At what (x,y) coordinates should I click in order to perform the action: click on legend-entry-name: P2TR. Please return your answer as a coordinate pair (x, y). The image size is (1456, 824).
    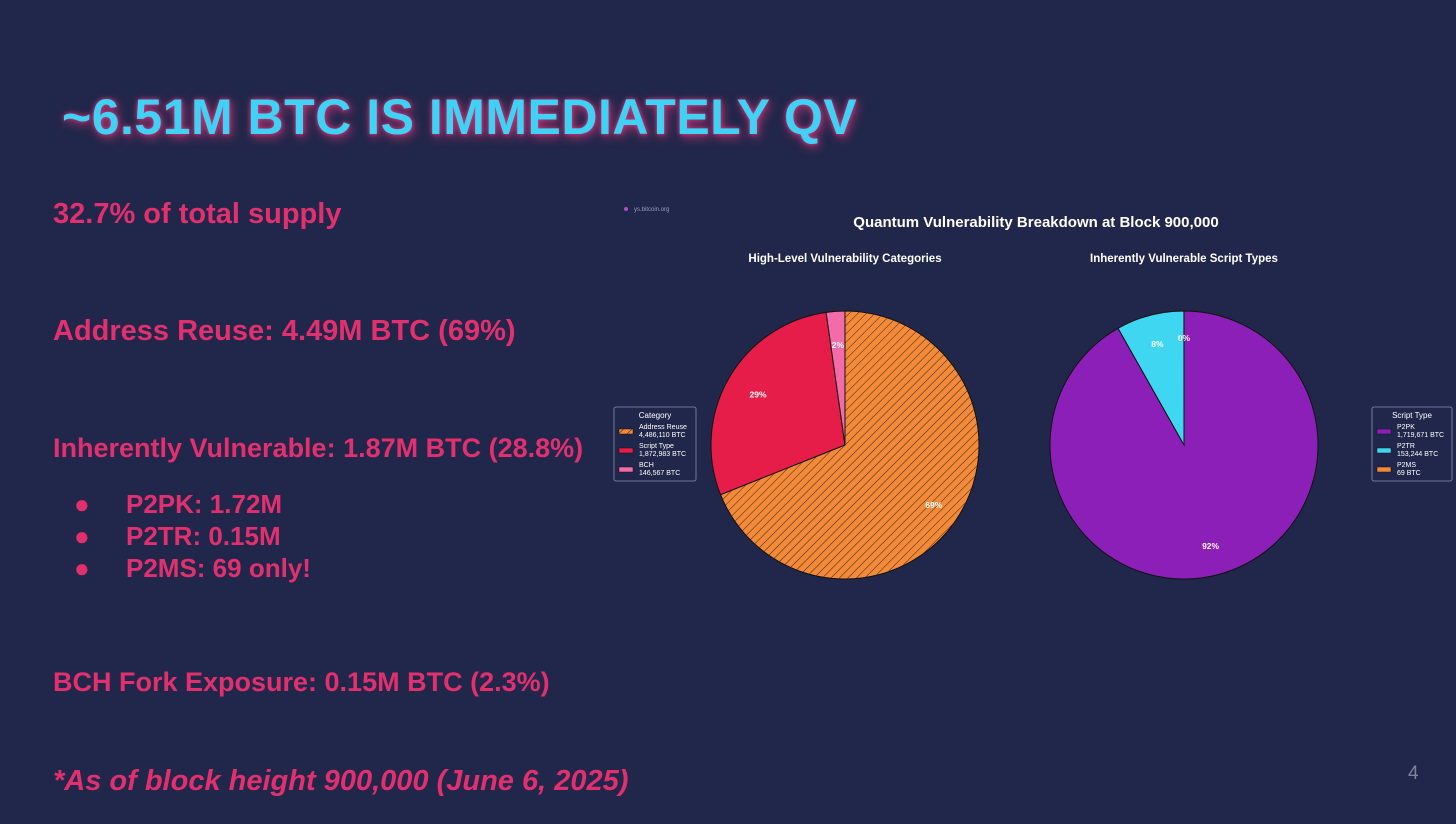
    Looking at the image, I should click on (1406, 446).